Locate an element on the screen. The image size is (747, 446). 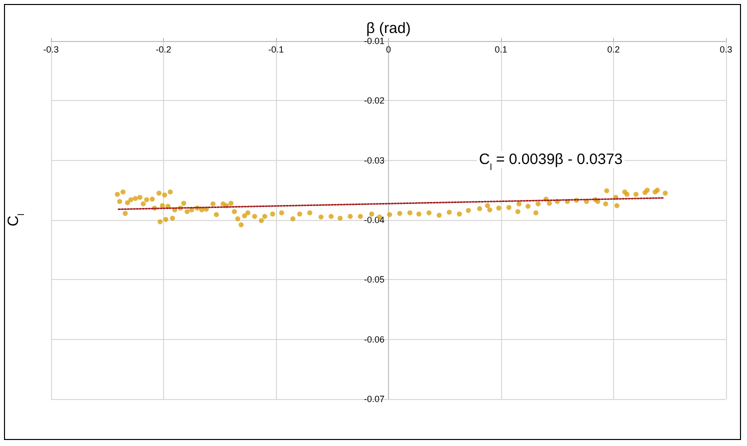
x-tick-label: 0.2 is located at coordinates (613, 49).